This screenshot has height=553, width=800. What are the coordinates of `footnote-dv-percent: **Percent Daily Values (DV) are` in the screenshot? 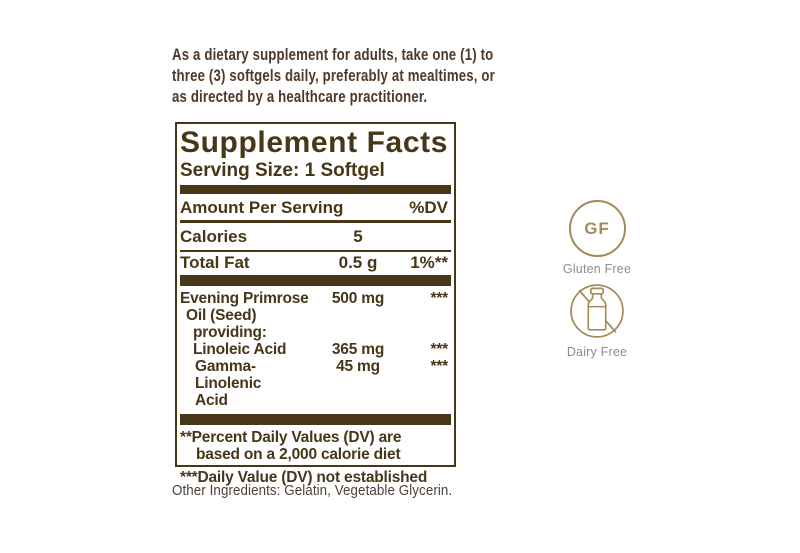 It's located at (291, 437).